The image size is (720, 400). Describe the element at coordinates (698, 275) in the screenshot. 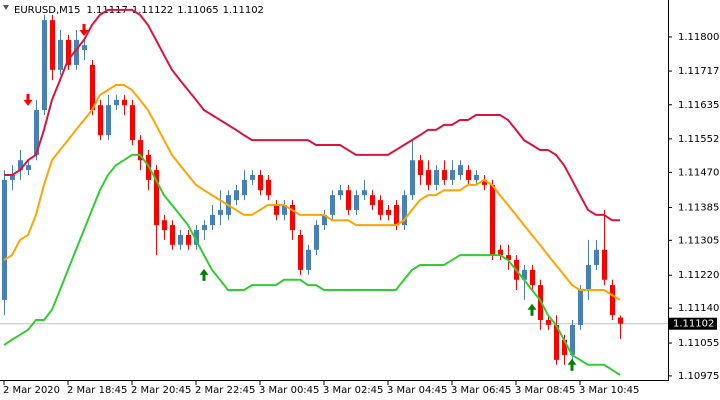

I see `y-tick-label: 1.11220` at that location.